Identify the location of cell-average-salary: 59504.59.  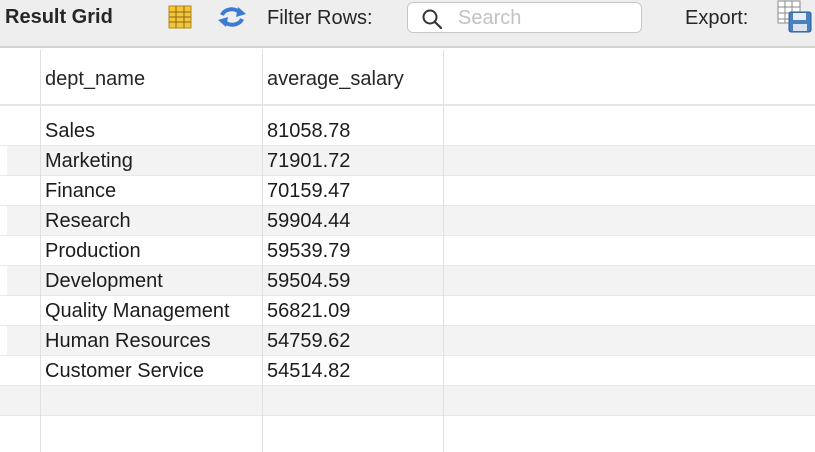
(309, 281).